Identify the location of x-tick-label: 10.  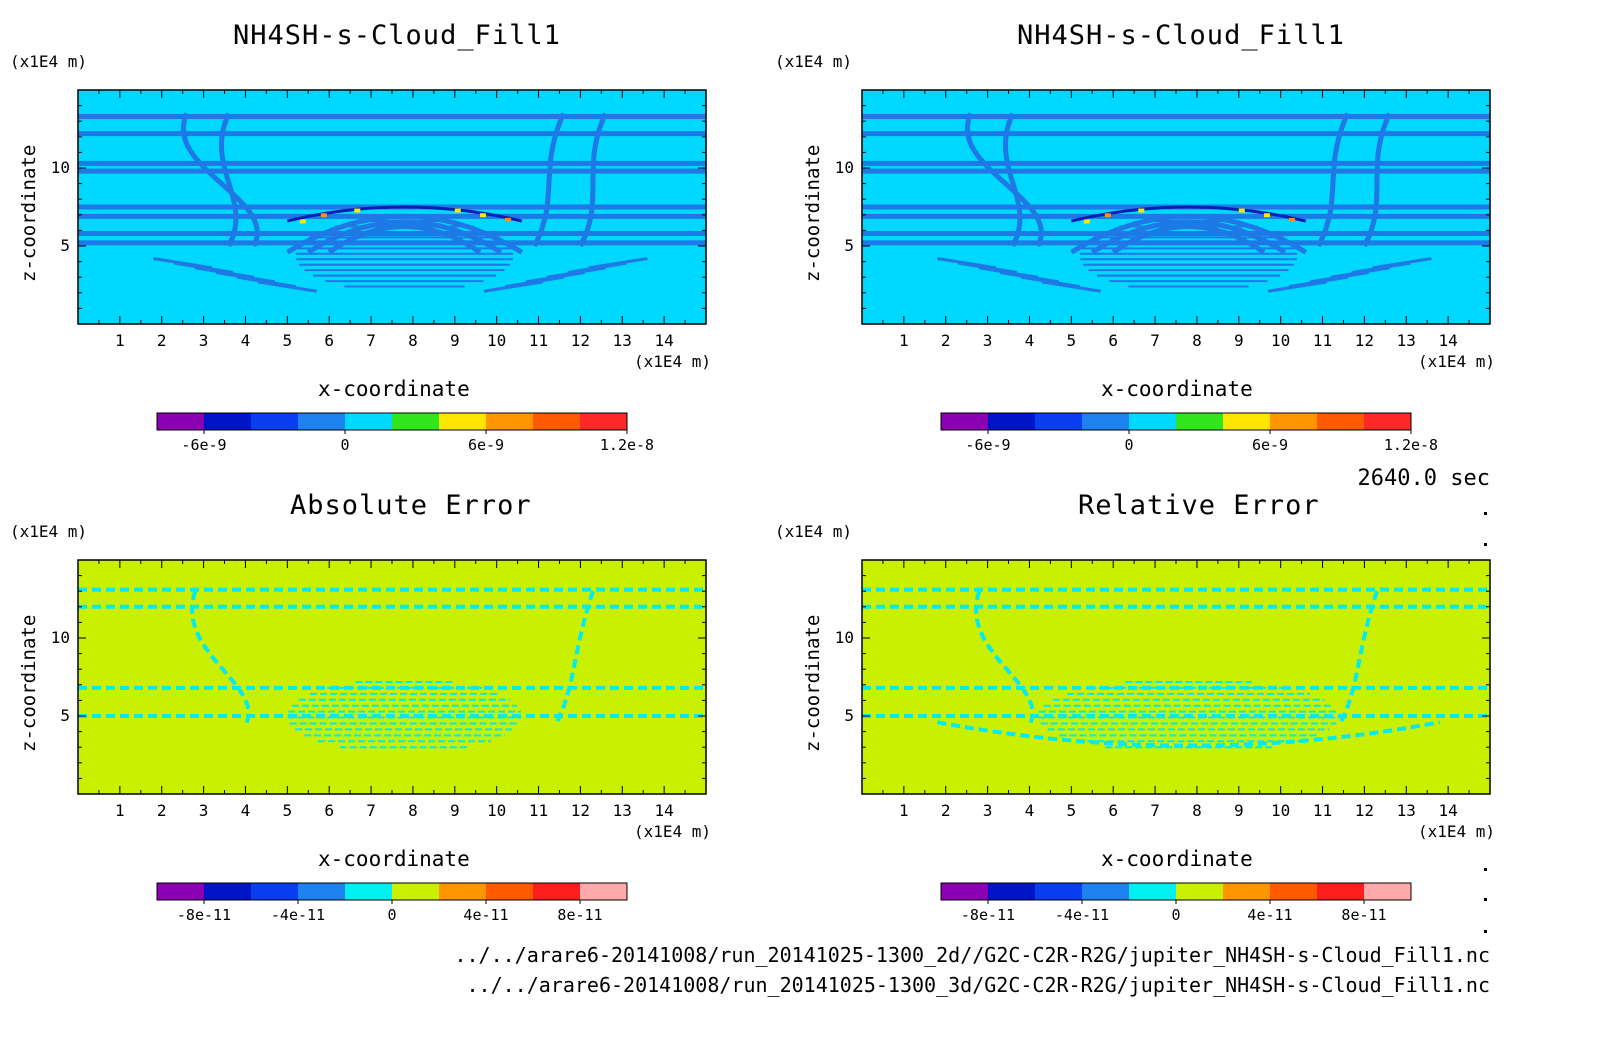
(496, 340).